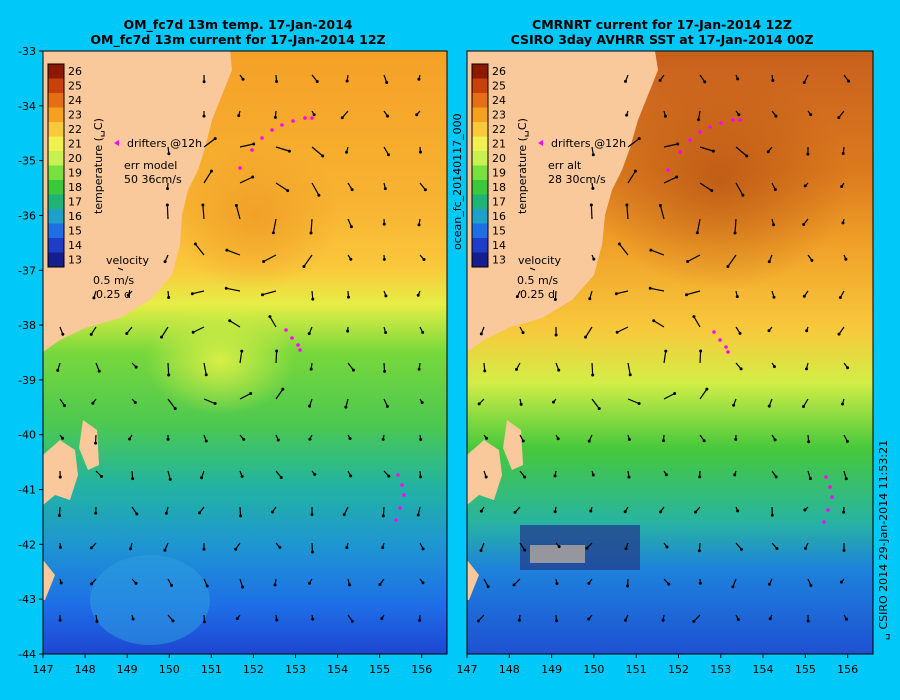 This screenshot has height=700, width=900. What do you see at coordinates (522, 166) in the screenshot?
I see `right-colorbar-label: temperature (␣C)` at bounding box center [522, 166].